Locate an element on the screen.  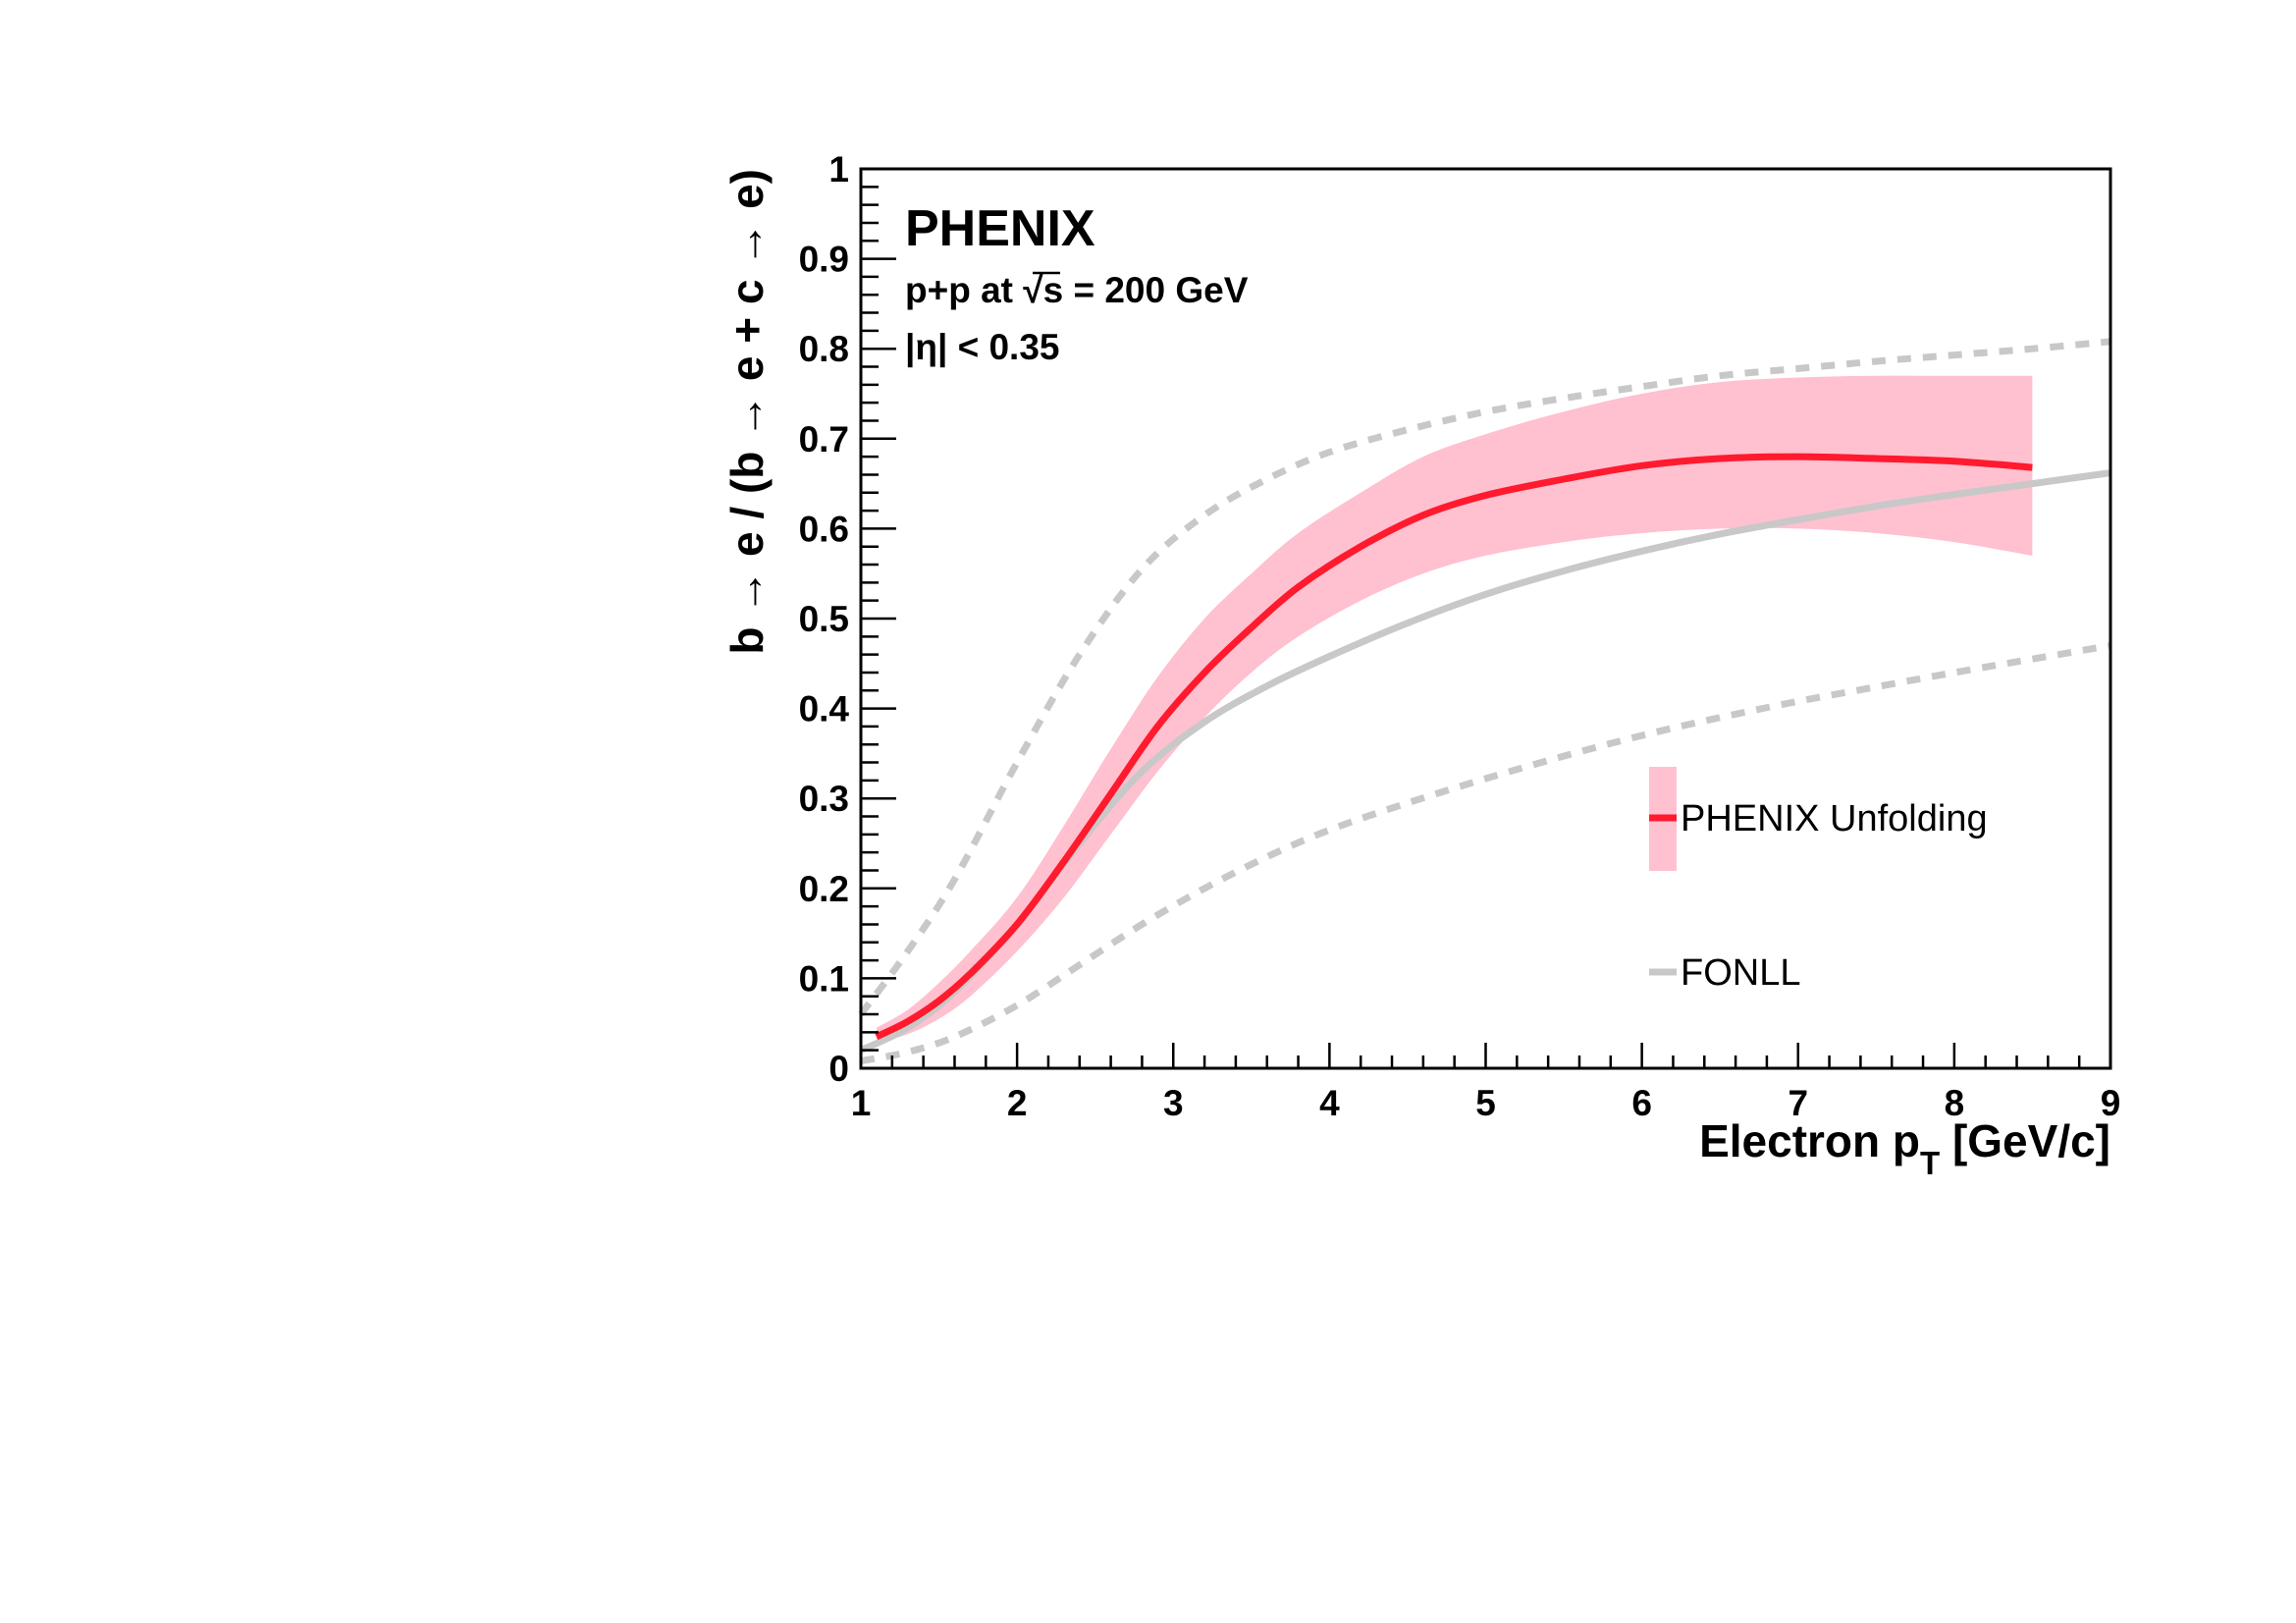
eta-cut-label: |η| < 0.35 is located at coordinates (983, 347).